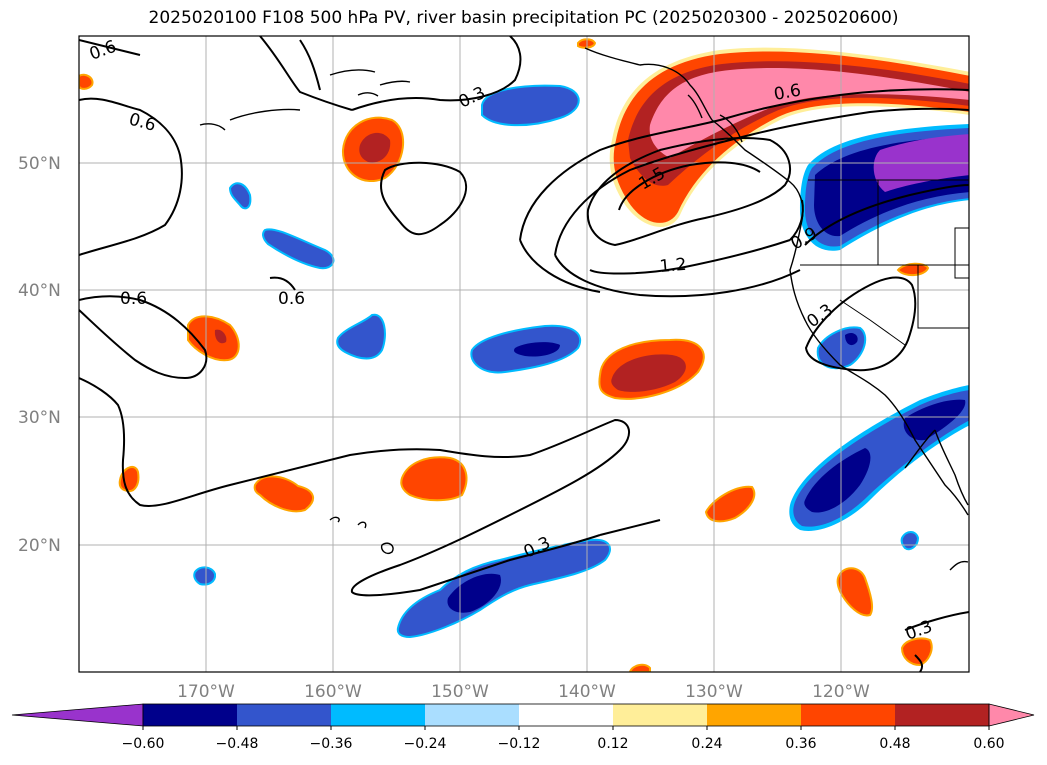 Image resolution: width=1047 pixels, height=765 pixels. I want to click on positive-anomaly-blob-135w-35n, so click(651, 369).